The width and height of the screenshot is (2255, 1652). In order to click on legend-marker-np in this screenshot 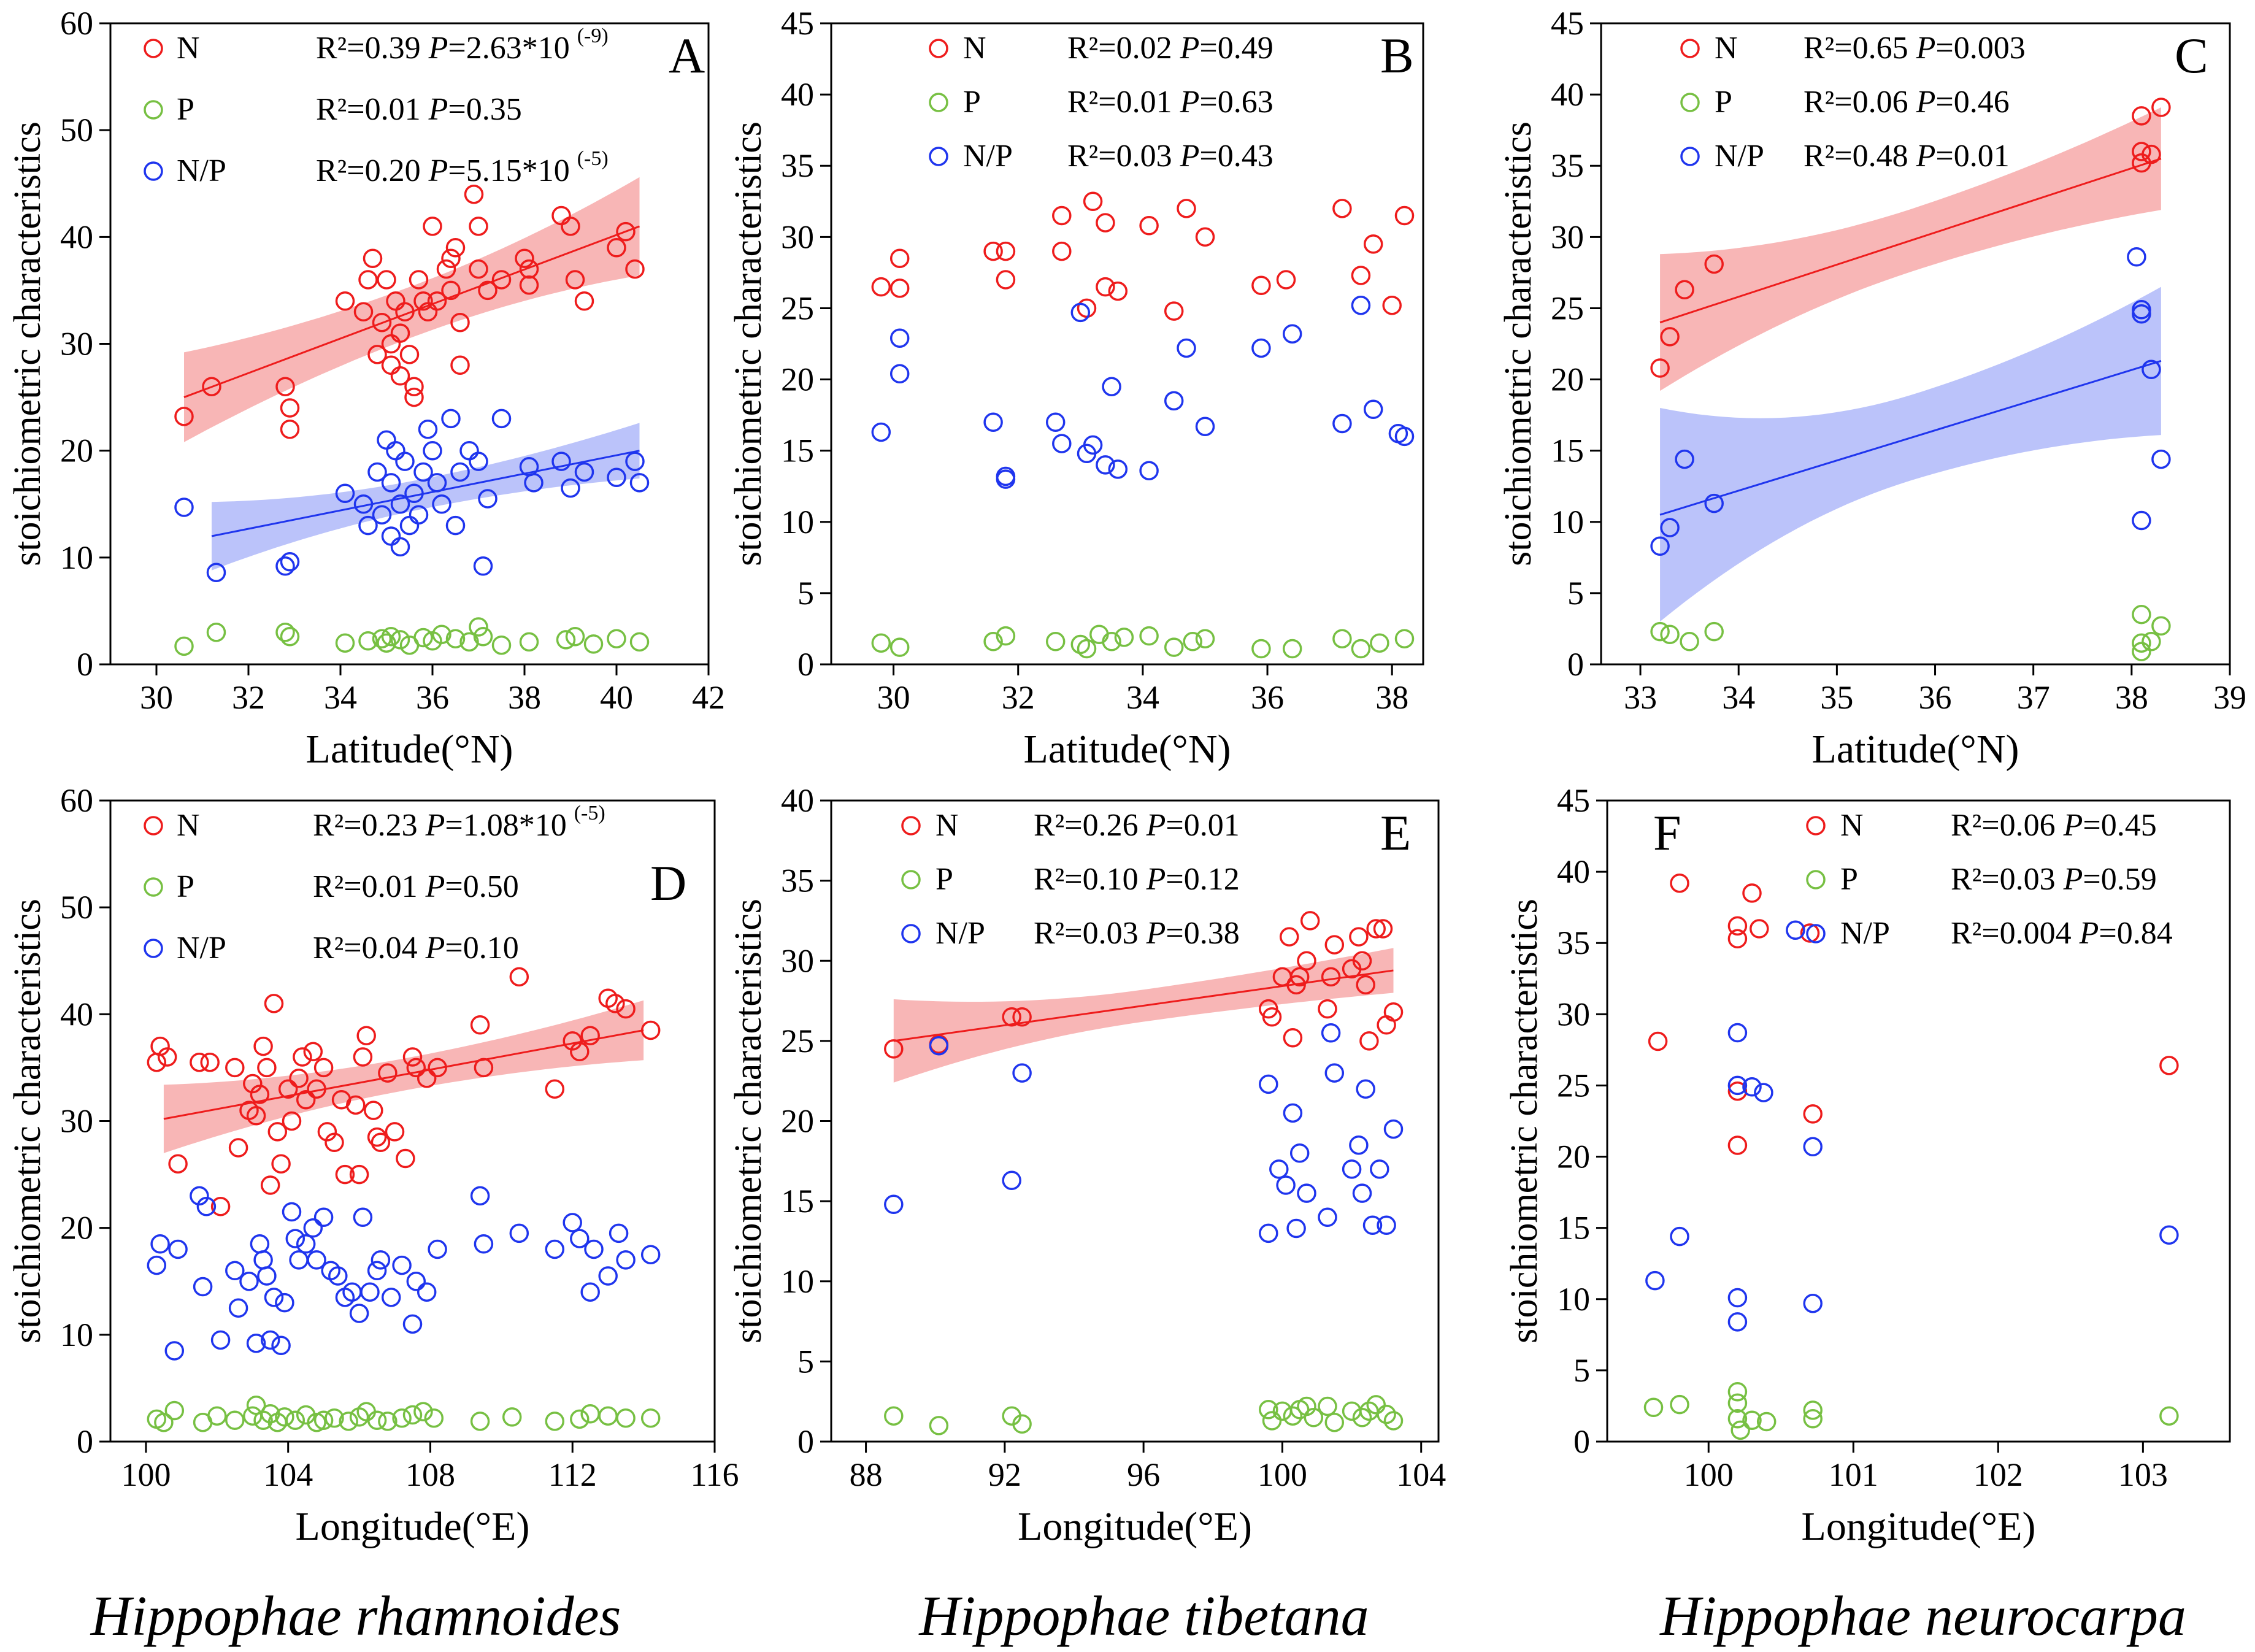, I will do `click(153, 948)`.